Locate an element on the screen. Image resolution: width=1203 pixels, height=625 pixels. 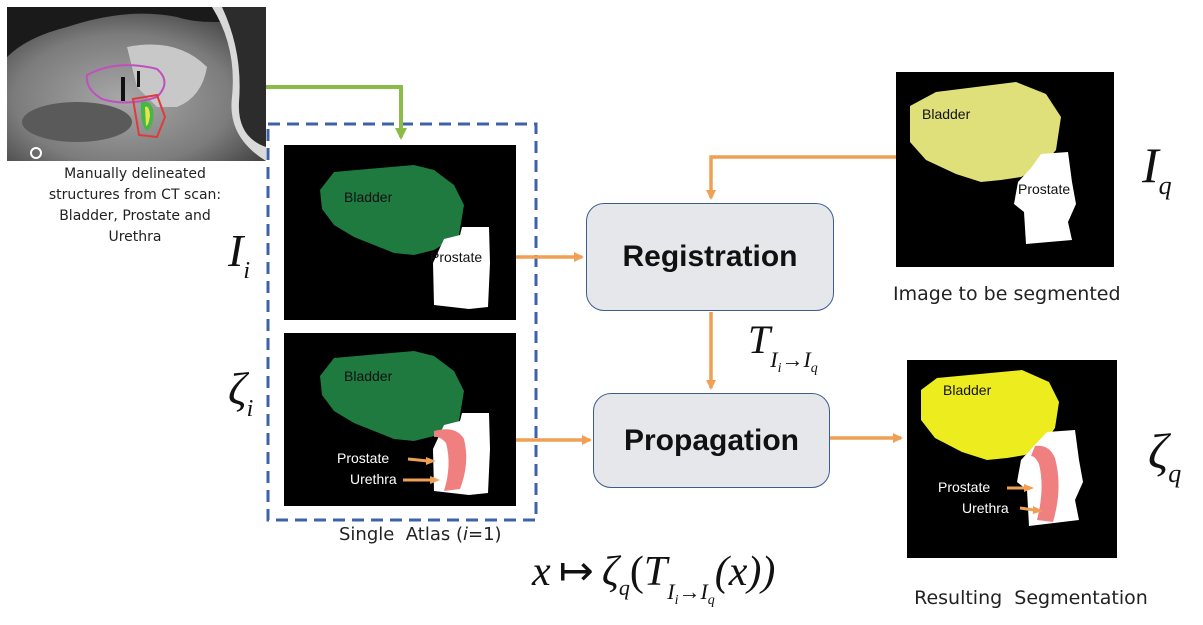
query-label-base: I is located at coordinates (1150, 165).